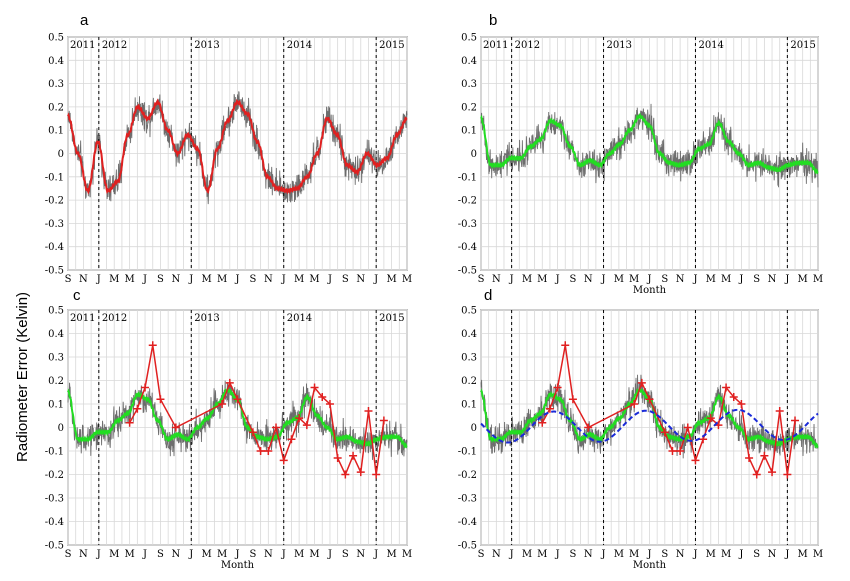  I want to click on year-label: 2013, so click(206, 45).